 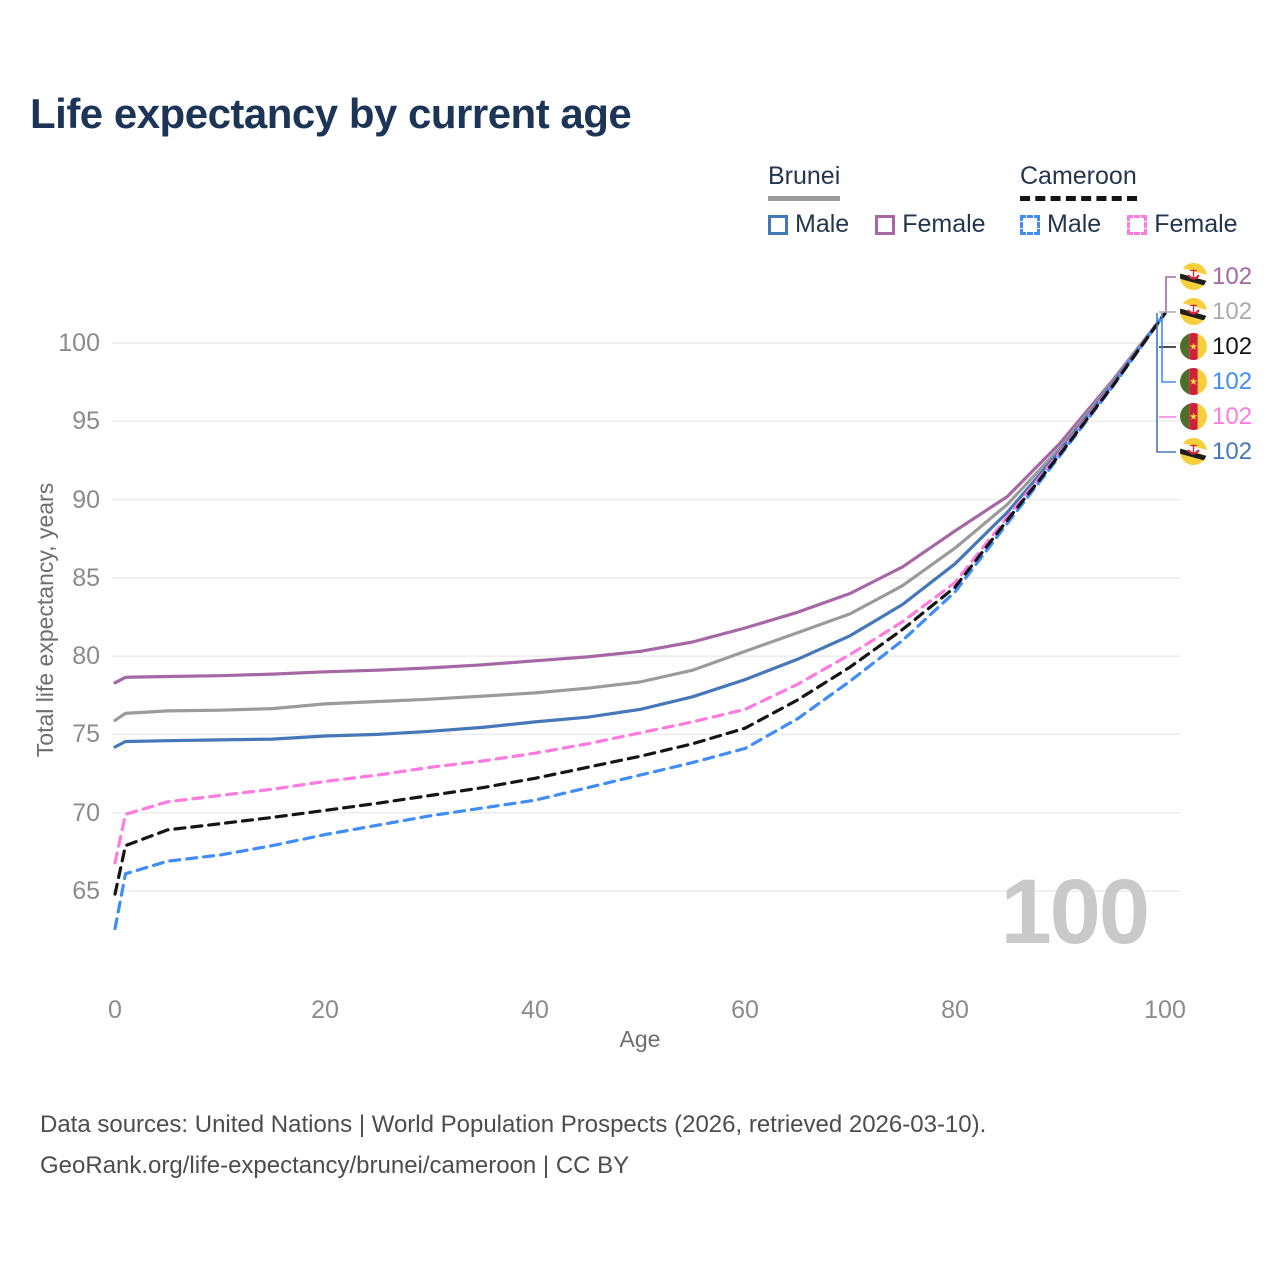 I want to click on legend-group-brunei: Brunei Male Female, so click(x=877, y=200).